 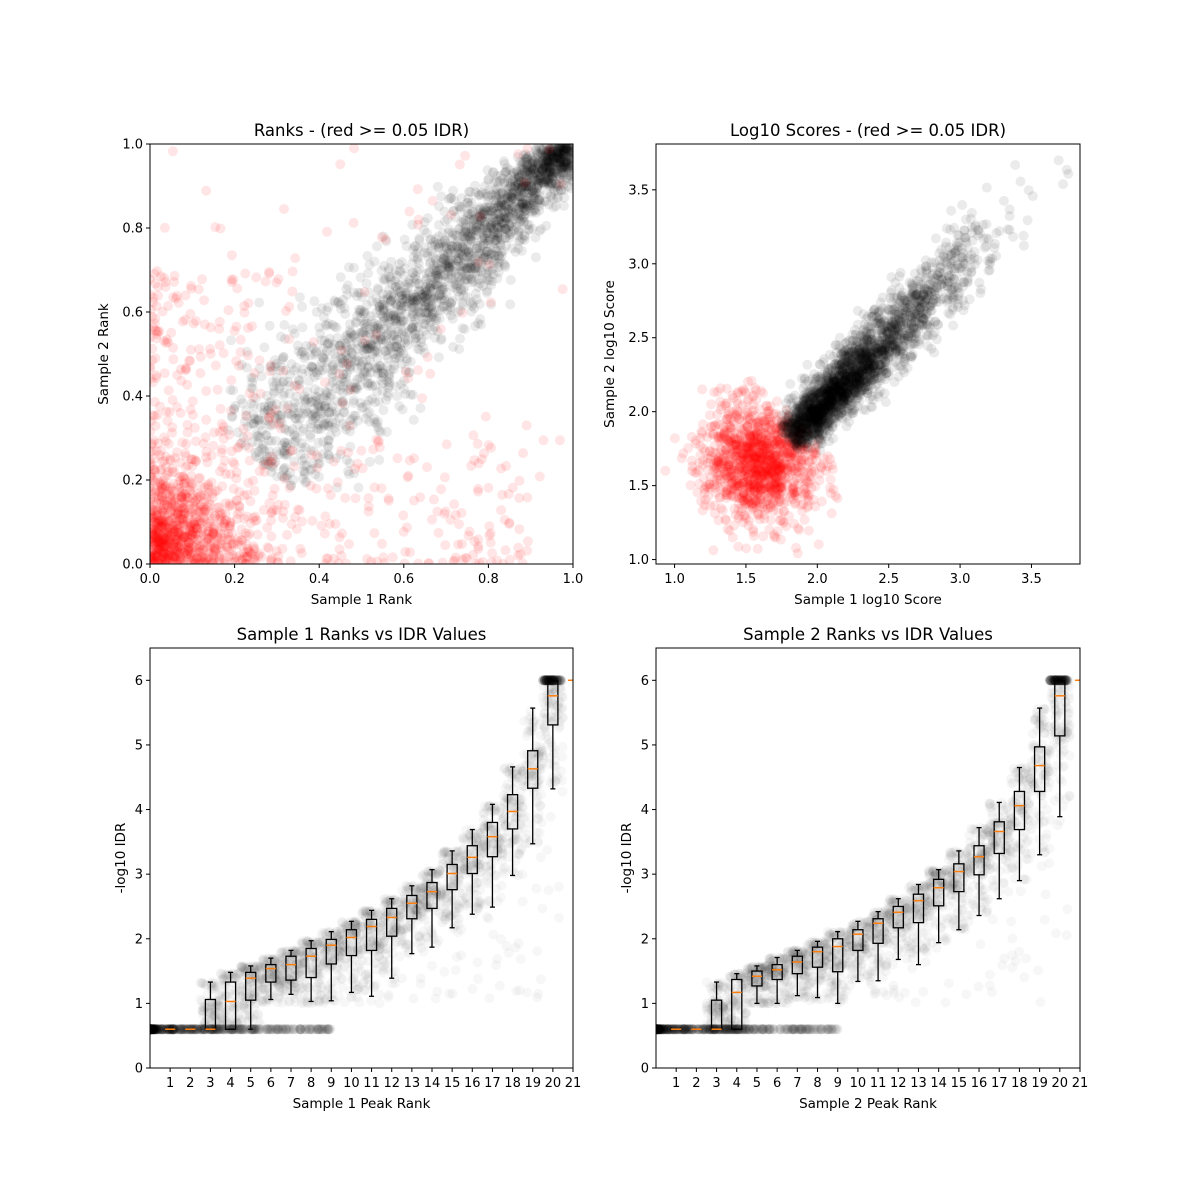 What do you see at coordinates (132, 229) in the screenshot?
I see `y-tick-label: 0.8` at bounding box center [132, 229].